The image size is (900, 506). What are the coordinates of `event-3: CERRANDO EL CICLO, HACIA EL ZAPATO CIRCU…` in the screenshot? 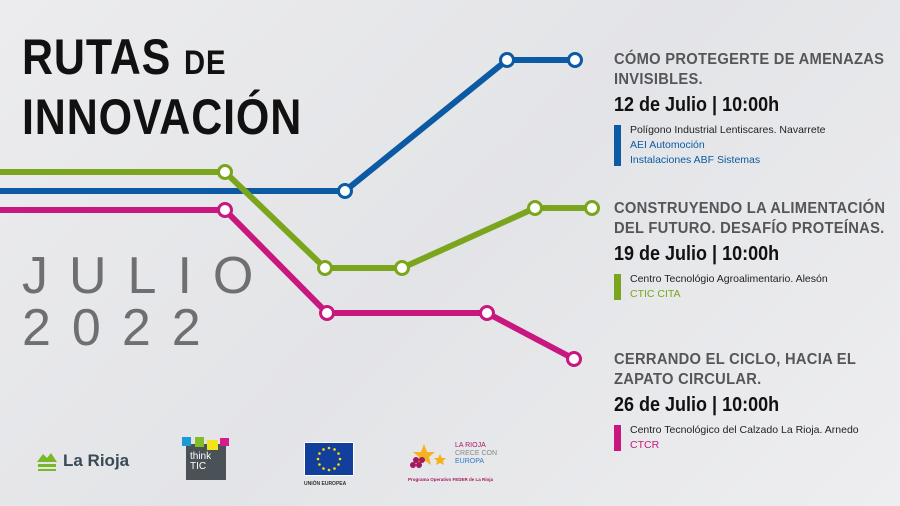 It's located at (754, 401).